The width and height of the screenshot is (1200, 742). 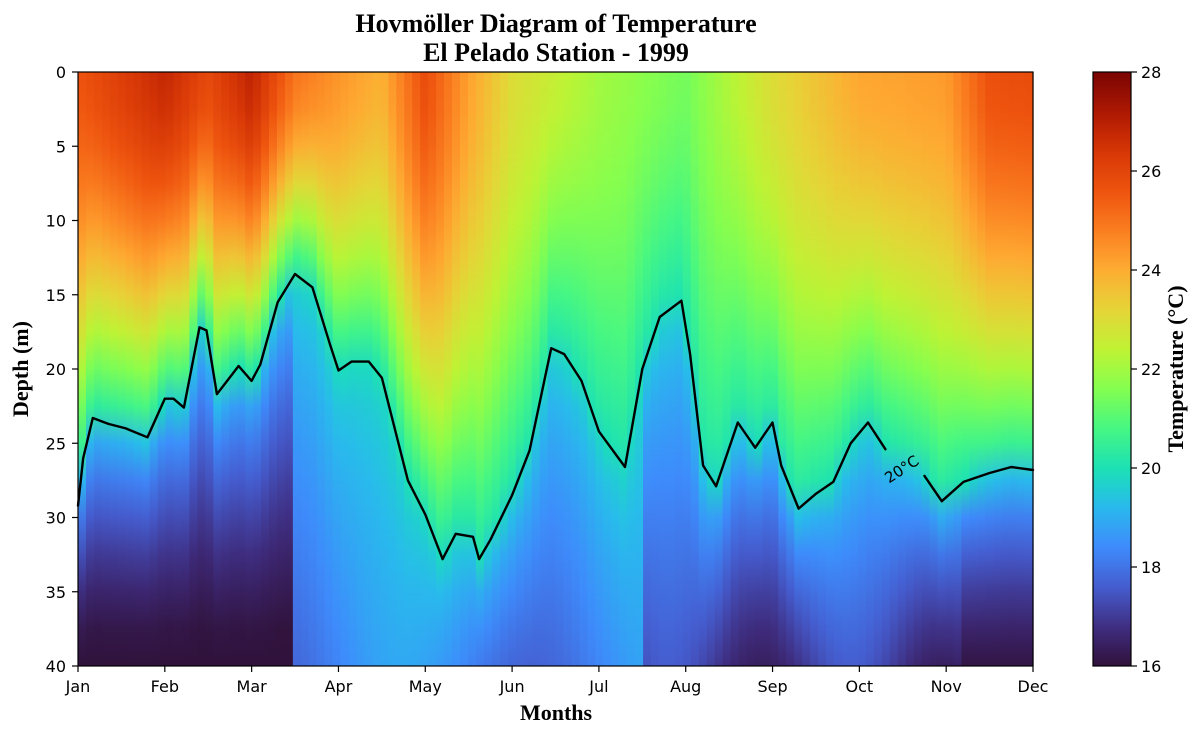 I want to click on x-tick-label: Feb, so click(x=165, y=686).